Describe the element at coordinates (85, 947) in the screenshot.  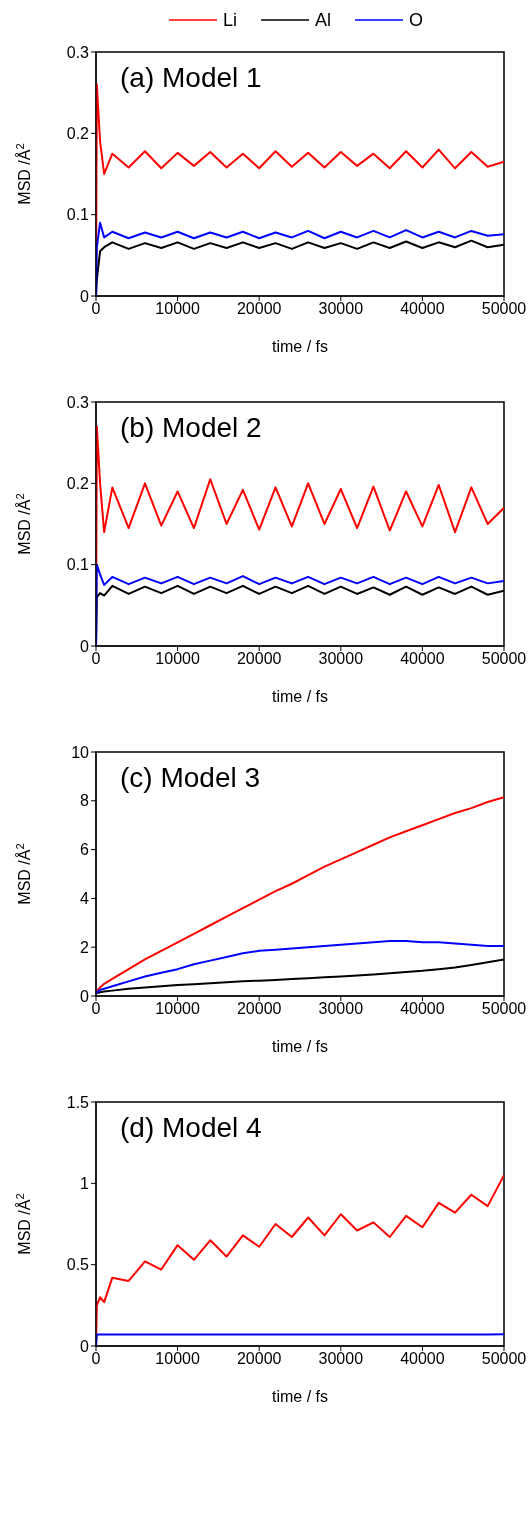
I see `y-tick-label: 2` at that location.